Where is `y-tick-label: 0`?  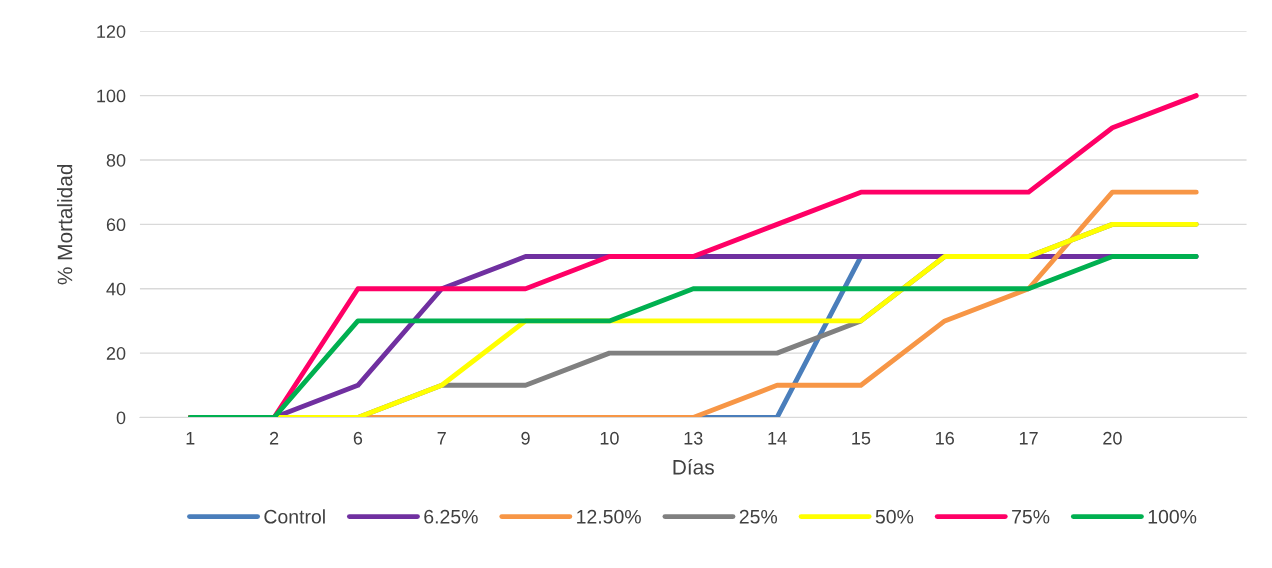
y-tick-label: 0 is located at coordinates (121, 418).